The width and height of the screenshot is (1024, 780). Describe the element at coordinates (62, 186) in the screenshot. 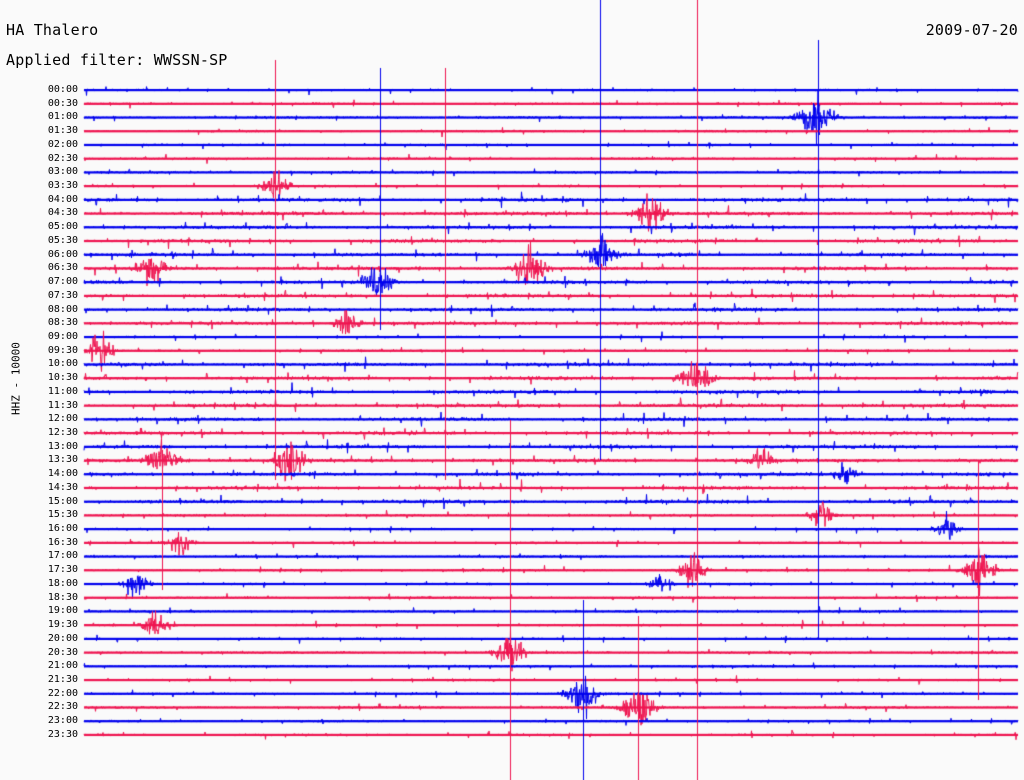

I see `time-label: 03:30` at that location.